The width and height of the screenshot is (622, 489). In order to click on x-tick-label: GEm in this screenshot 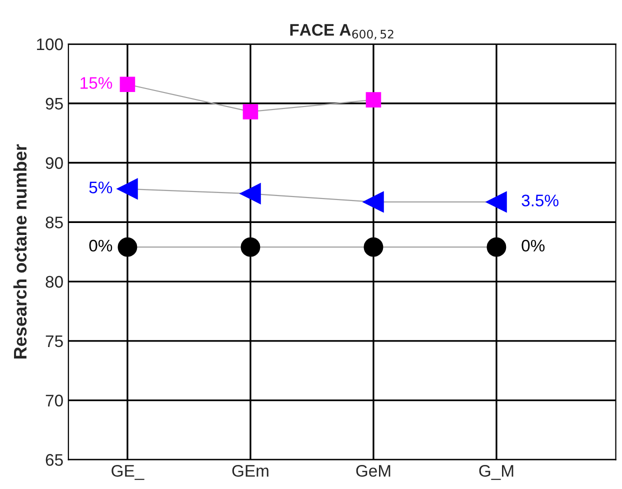, I will do `click(250, 470)`.